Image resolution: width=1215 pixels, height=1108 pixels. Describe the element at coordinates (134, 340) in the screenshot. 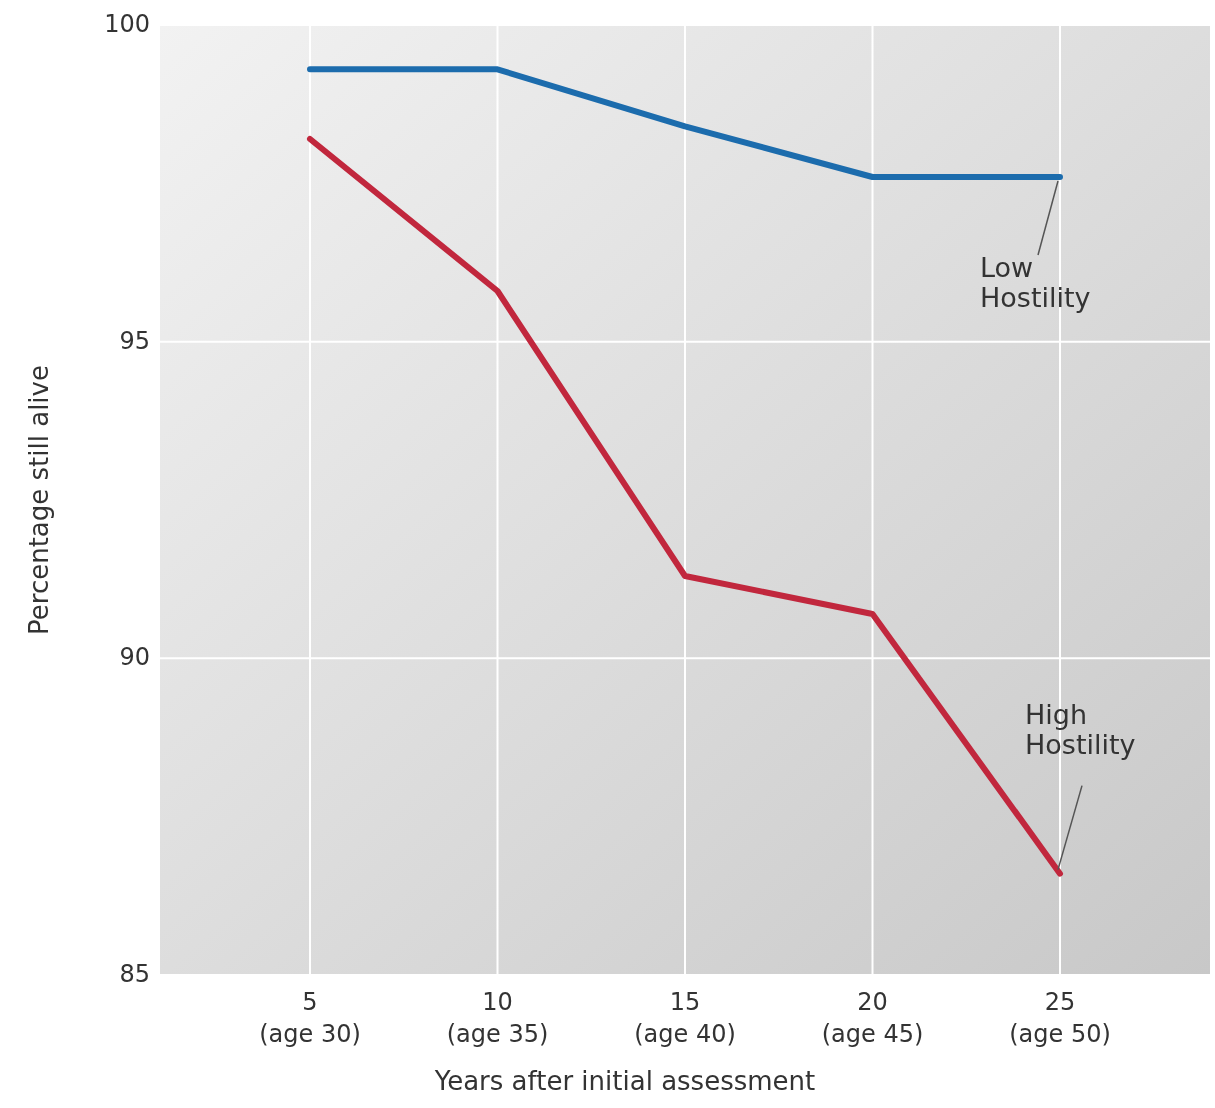

I see `y-tick-label: 95` at that location.